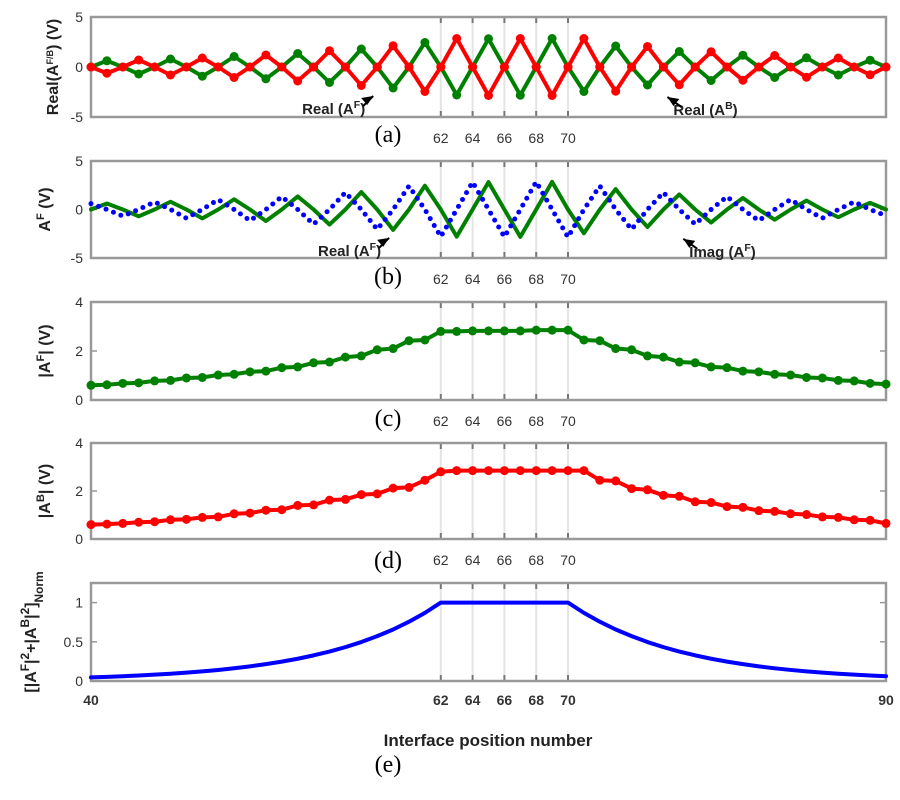 This screenshot has height=800, width=900. What do you see at coordinates (39, 586) in the screenshot?
I see `label-part: Norm` at bounding box center [39, 586].